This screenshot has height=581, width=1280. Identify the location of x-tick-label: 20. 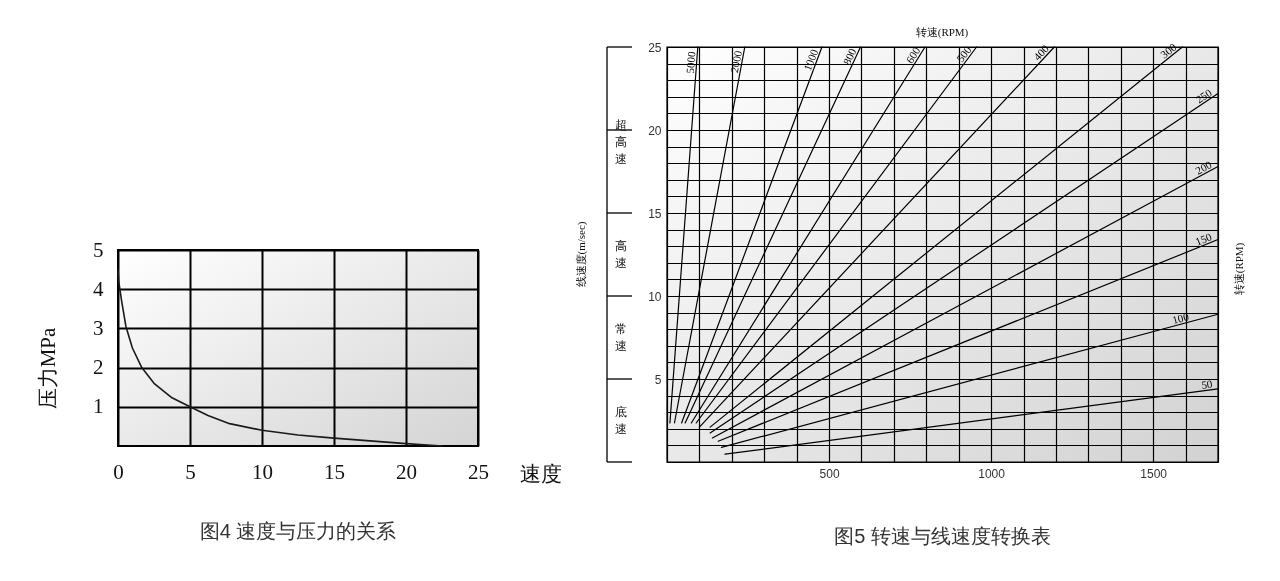
(406, 471).